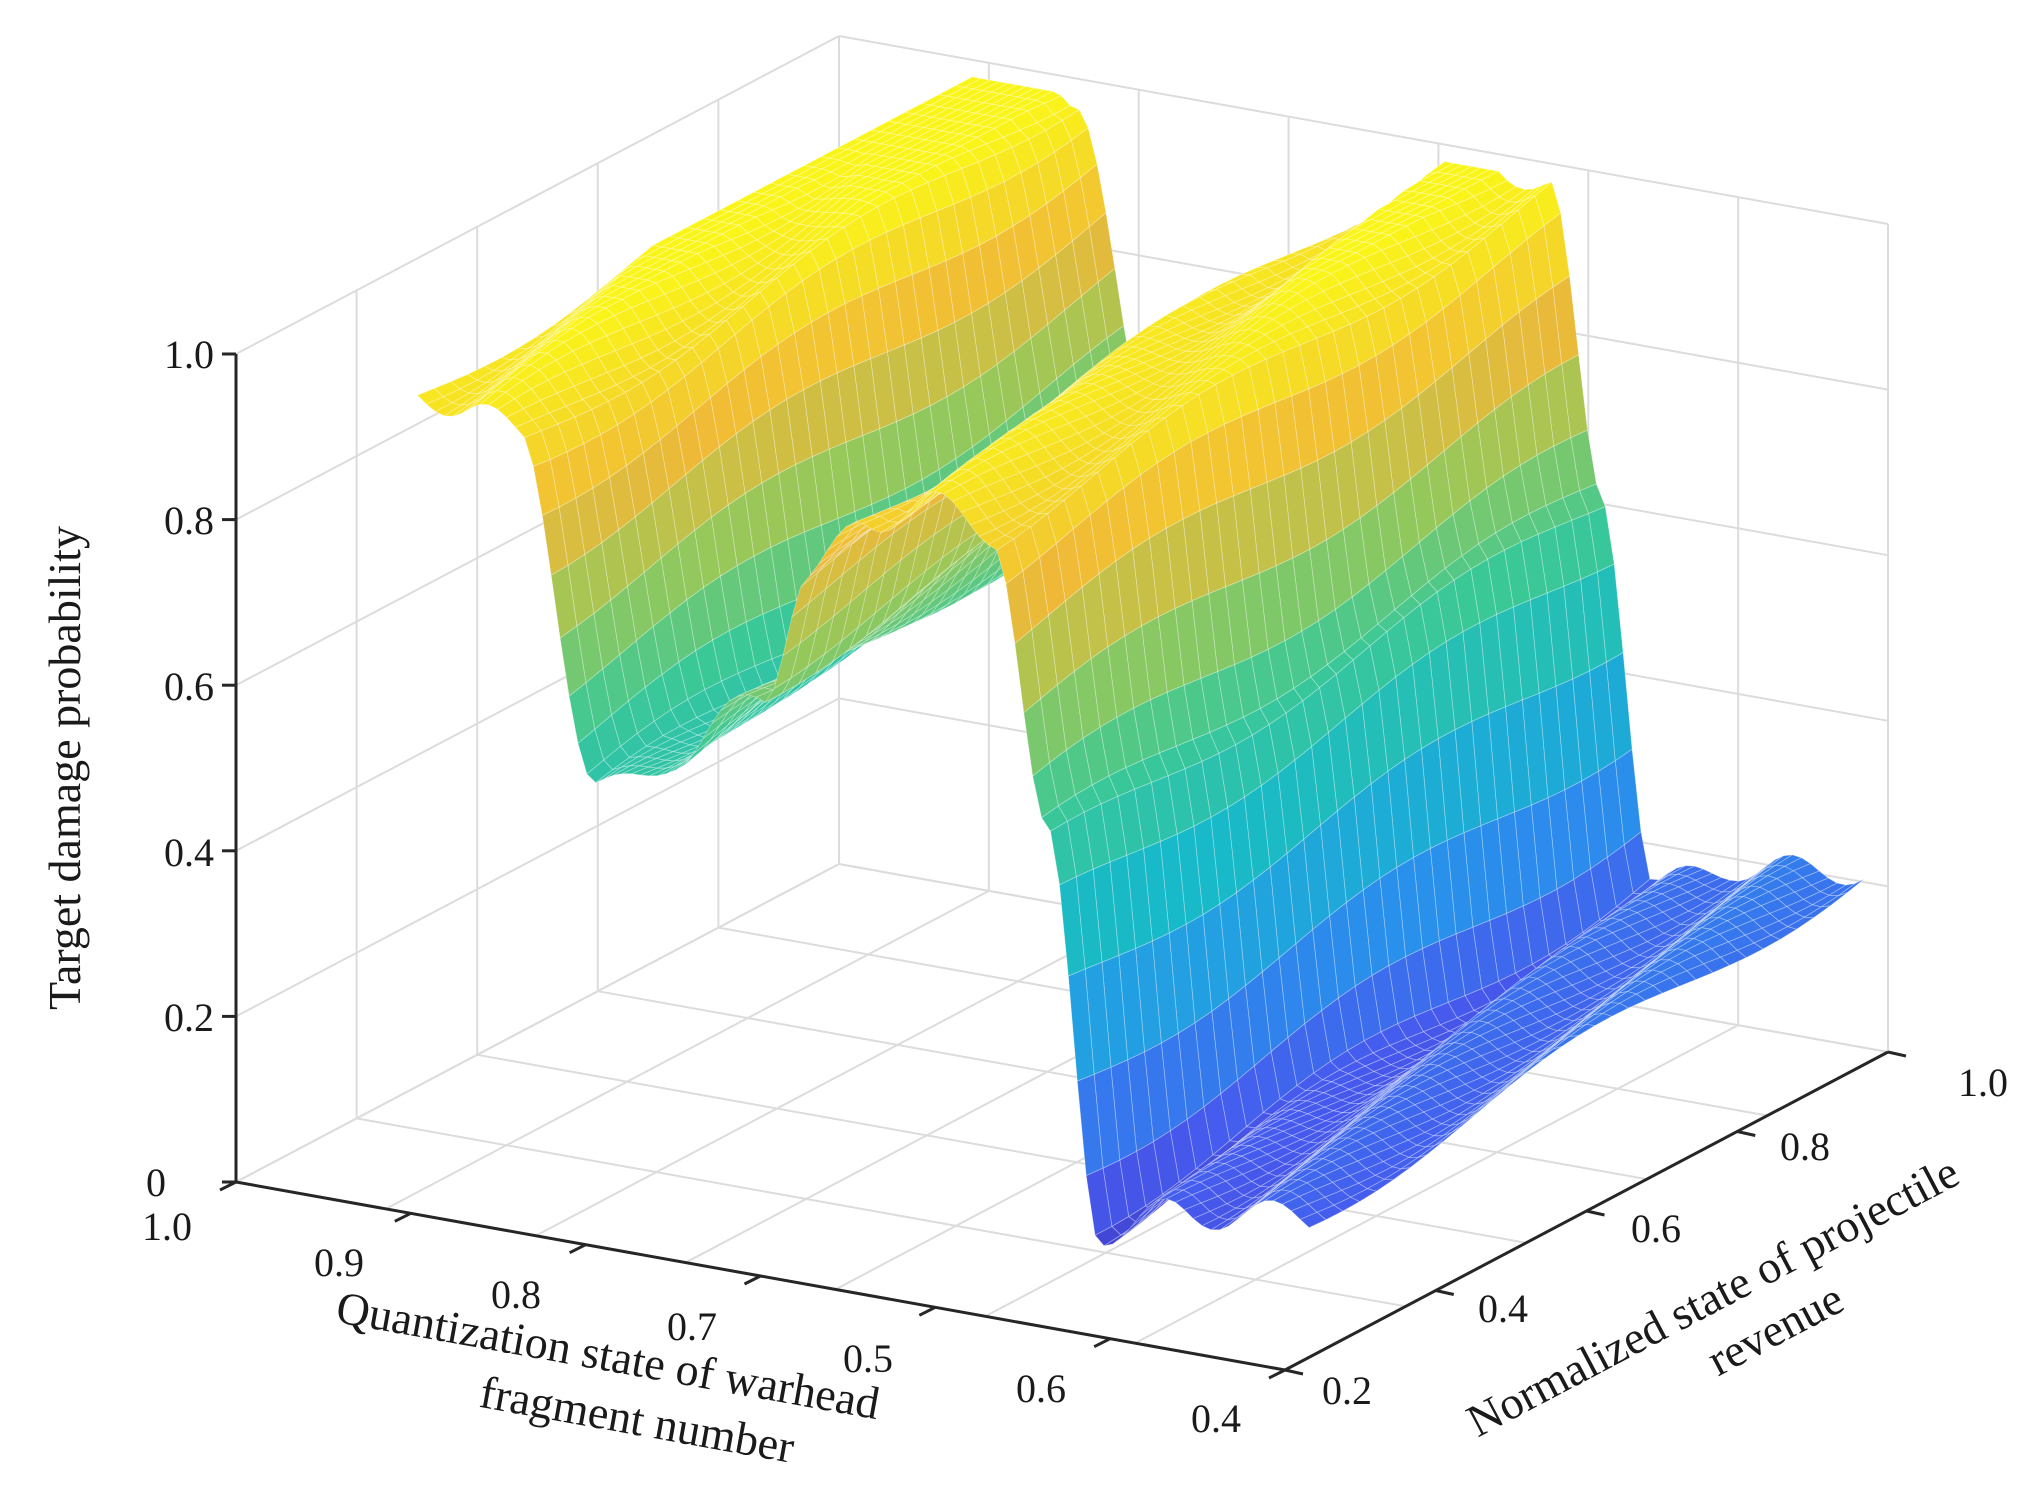 This screenshot has height=1503, width=2034. What do you see at coordinates (1041, 1388) in the screenshot?
I see `x-tick-label: 0.6` at bounding box center [1041, 1388].